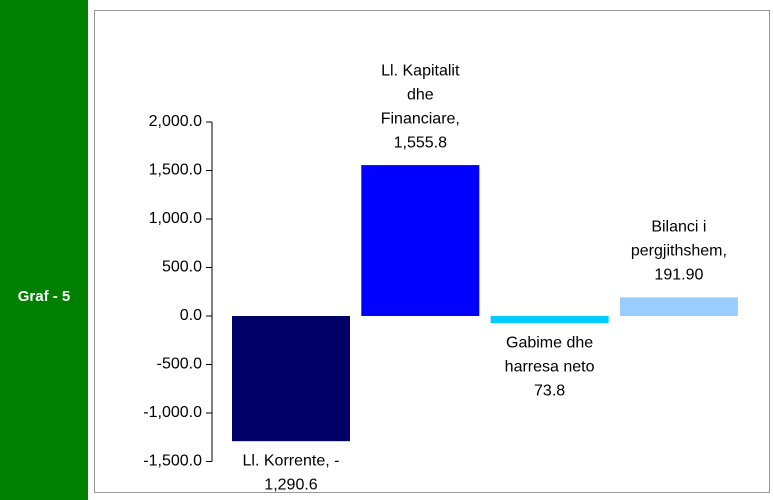 The height and width of the screenshot is (500, 773). Describe the element at coordinates (172, 412) in the screenshot. I see `y-tick-label: -1,000.0` at that location.